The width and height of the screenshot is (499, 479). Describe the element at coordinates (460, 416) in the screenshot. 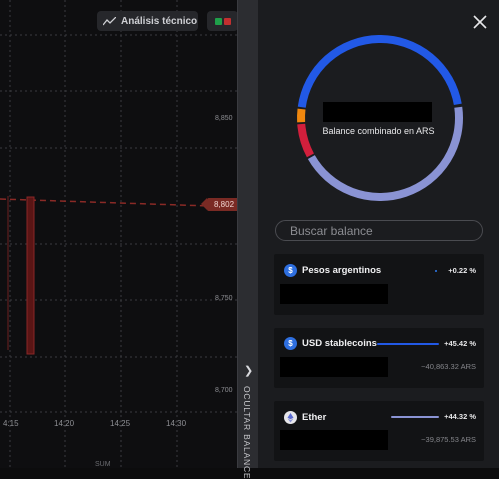

I see `balance-percent: +44.32 %` at that location.